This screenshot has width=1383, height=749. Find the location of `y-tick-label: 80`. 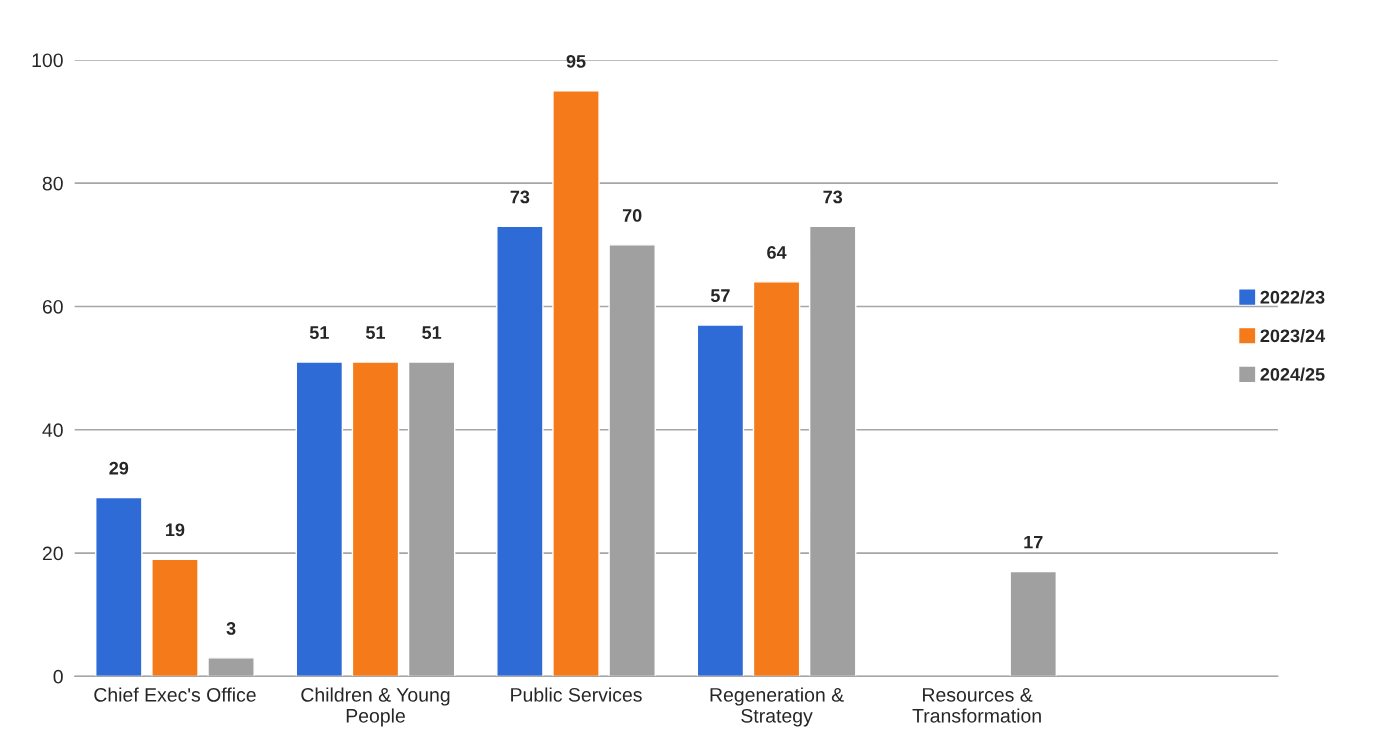

y-tick-label: 80 is located at coordinates (52, 183).